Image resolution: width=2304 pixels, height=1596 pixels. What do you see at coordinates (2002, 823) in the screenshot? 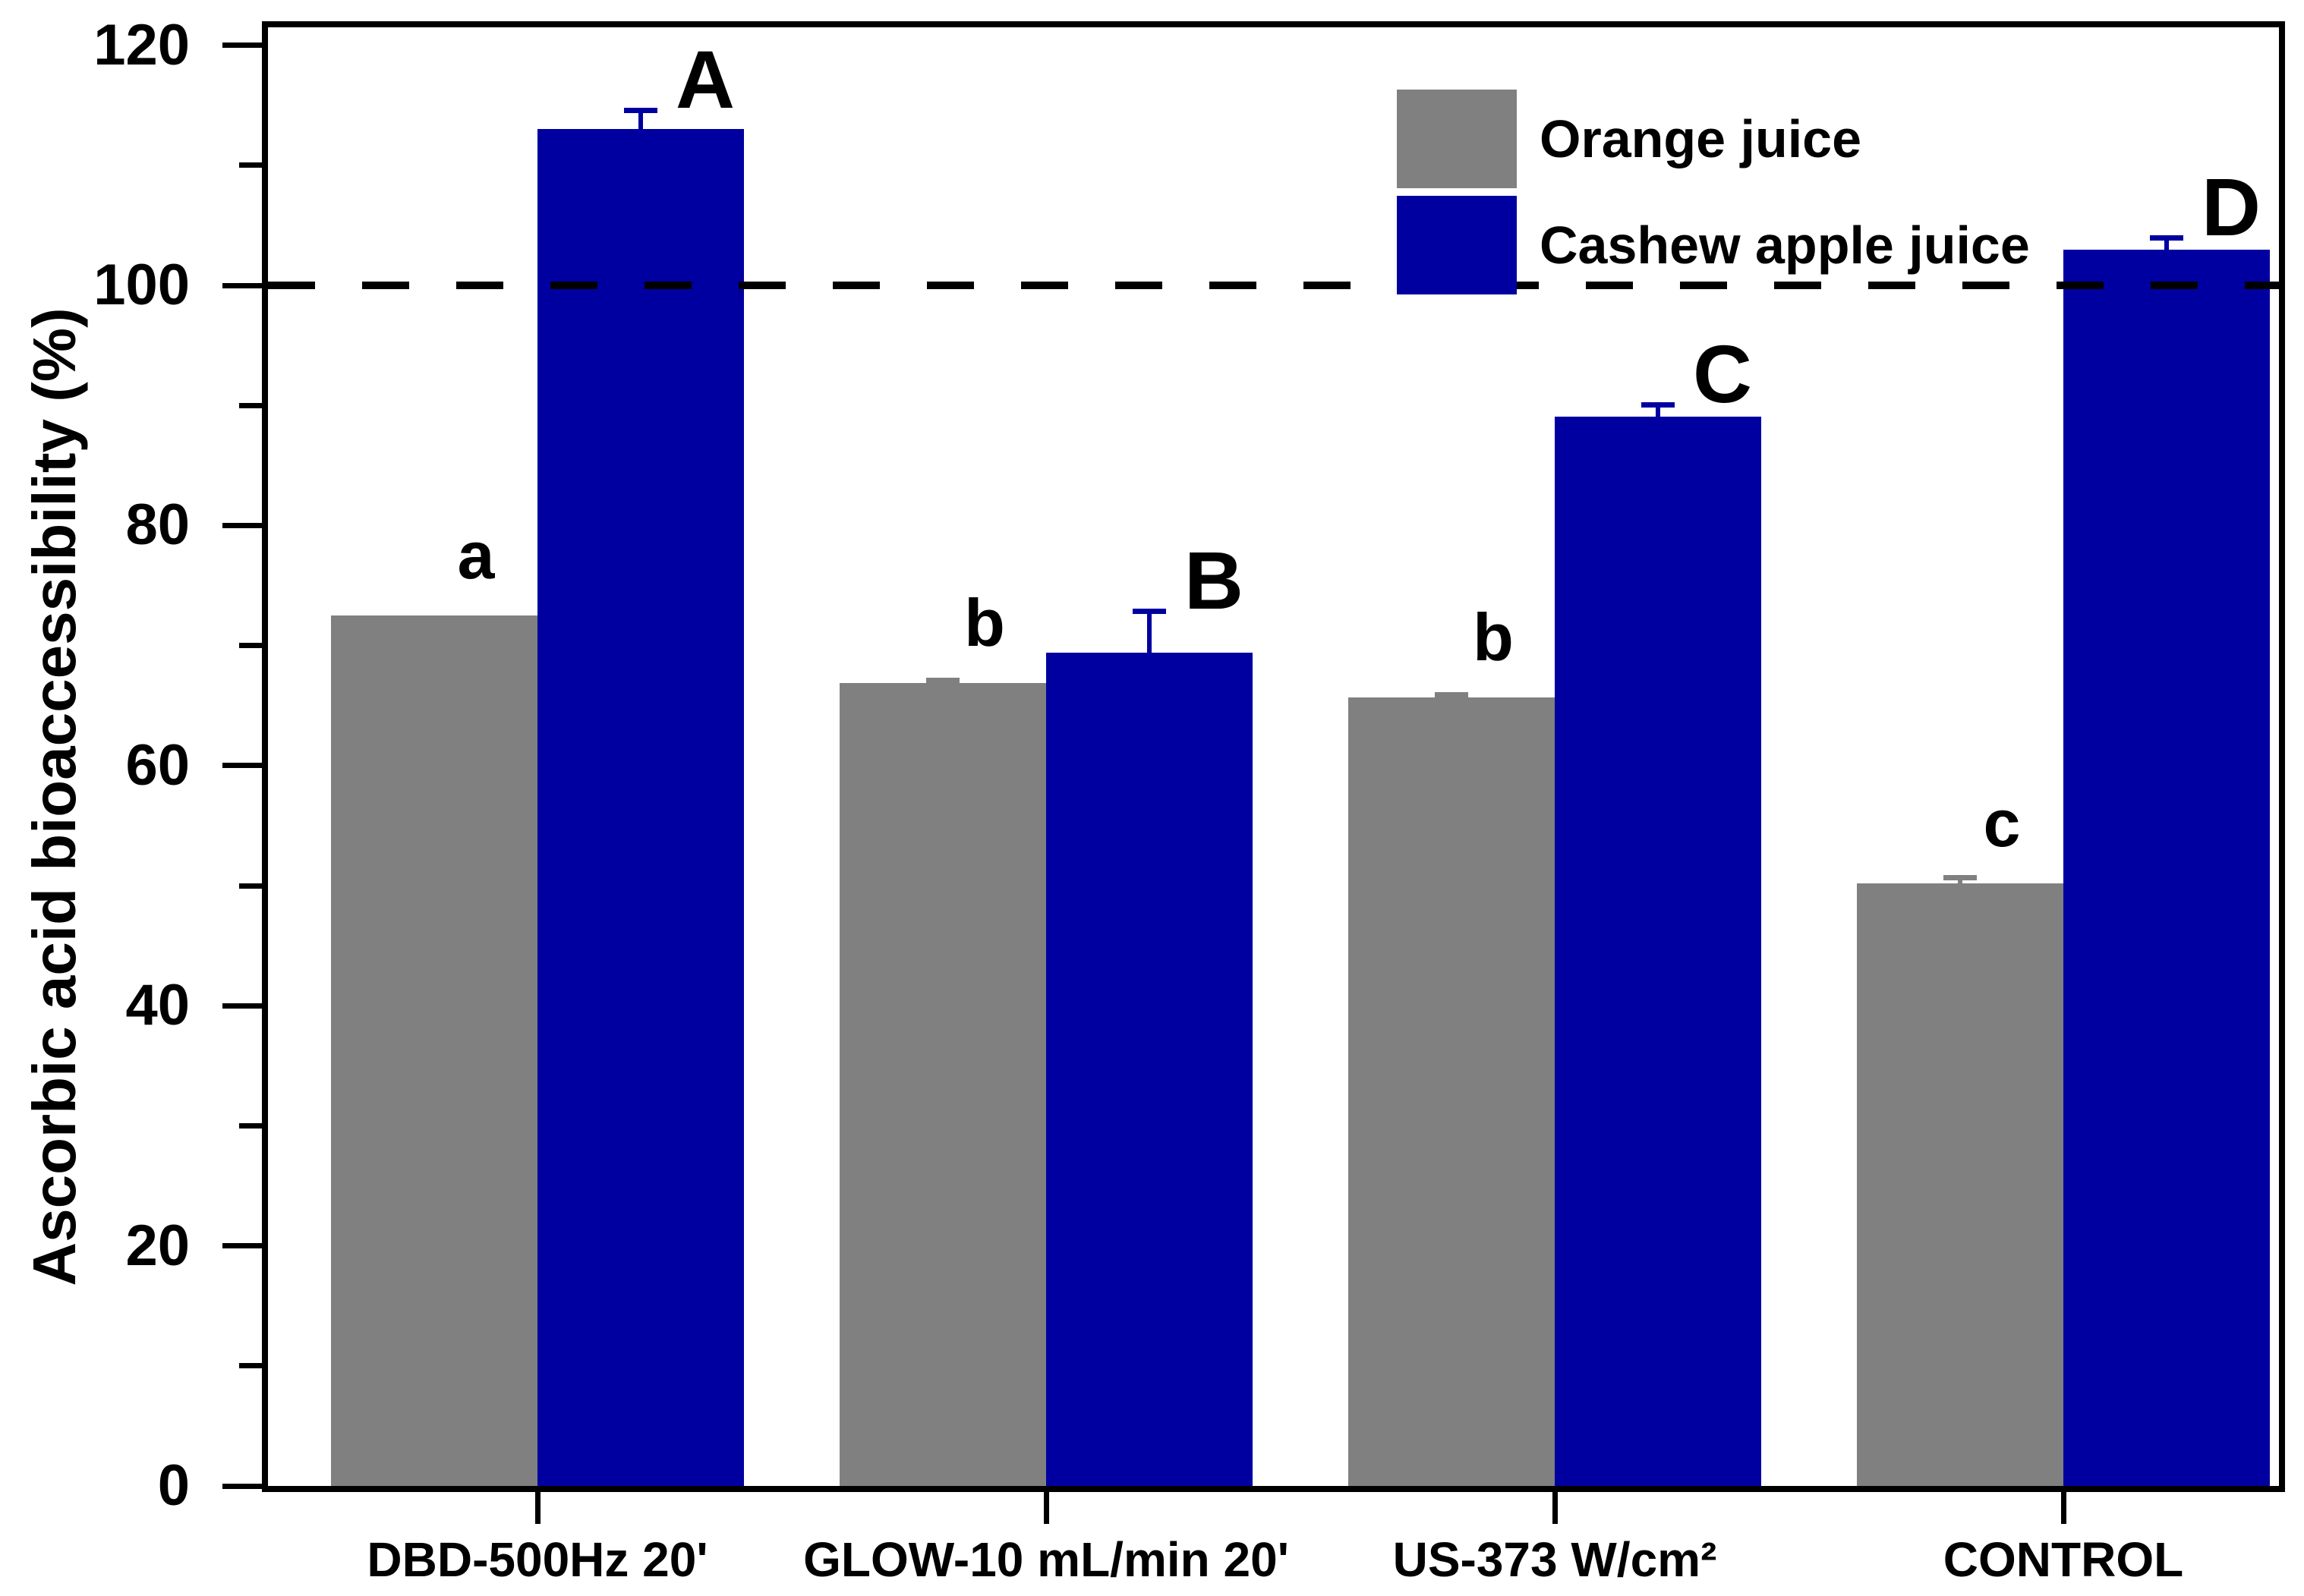
I see `significance-label: c` at bounding box center [2002, 823].